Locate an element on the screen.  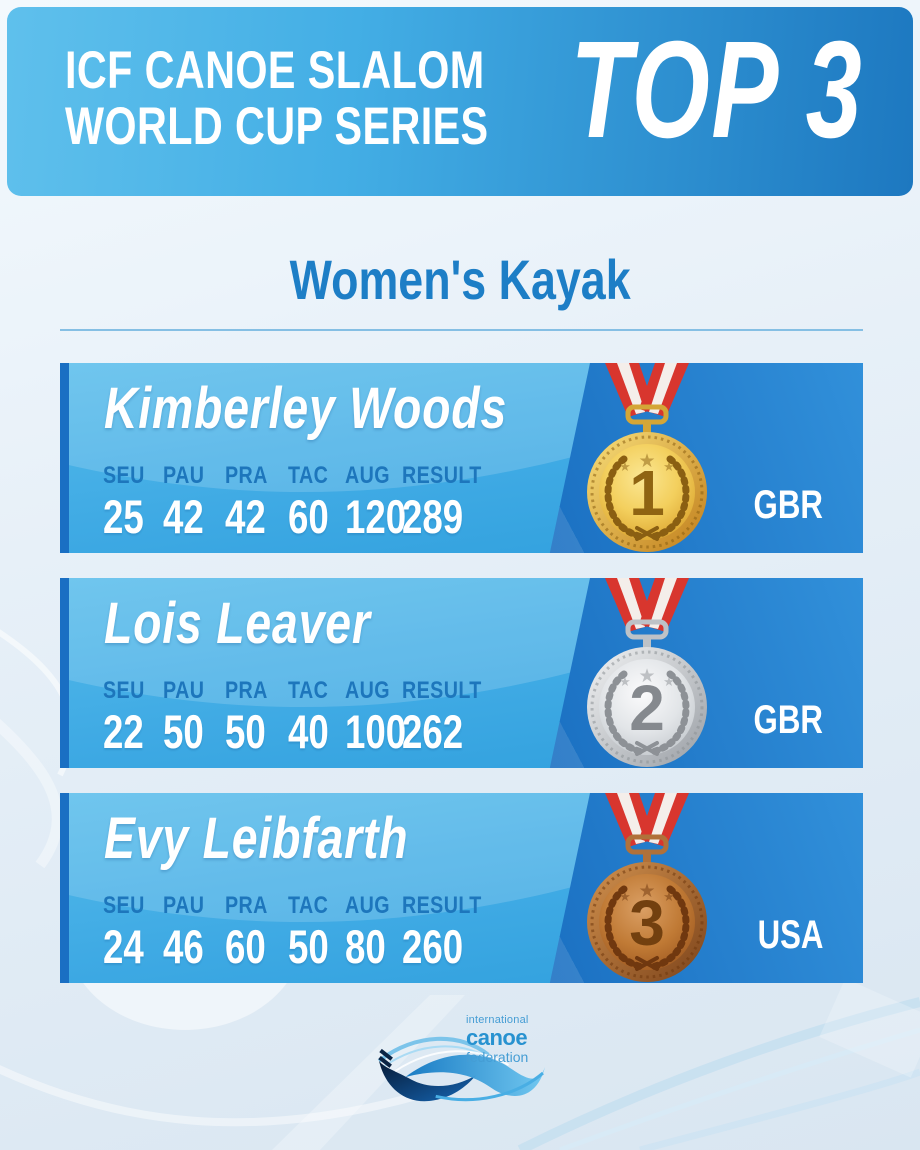
icf-logo-text: international canoe federation is located at coordinates (497, 1039).